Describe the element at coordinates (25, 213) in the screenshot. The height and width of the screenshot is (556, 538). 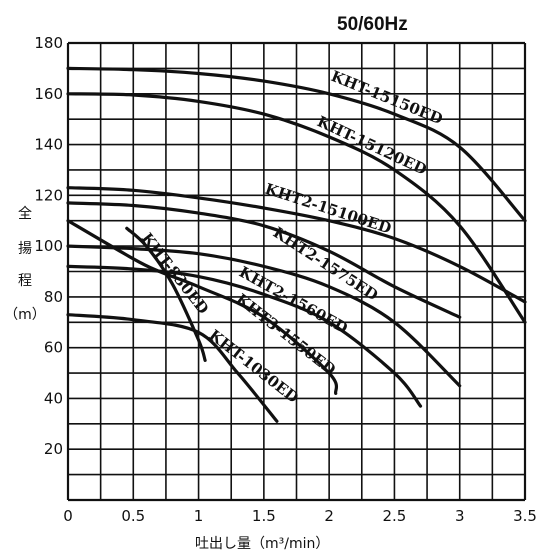
I see `y-axis-label-char: 全` at that location.